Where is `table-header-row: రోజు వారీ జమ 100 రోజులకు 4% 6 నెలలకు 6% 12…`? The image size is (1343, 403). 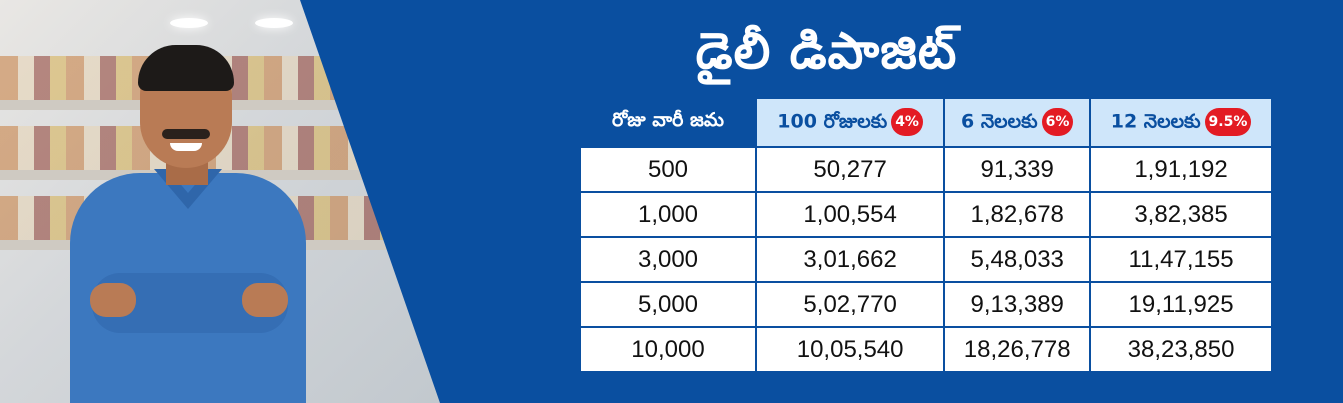
table-header-row: రోజు వారీ జమ 100 రోజులకు 4% 6 నెలలకు 6% 12… is located at coordinates (926, 122).